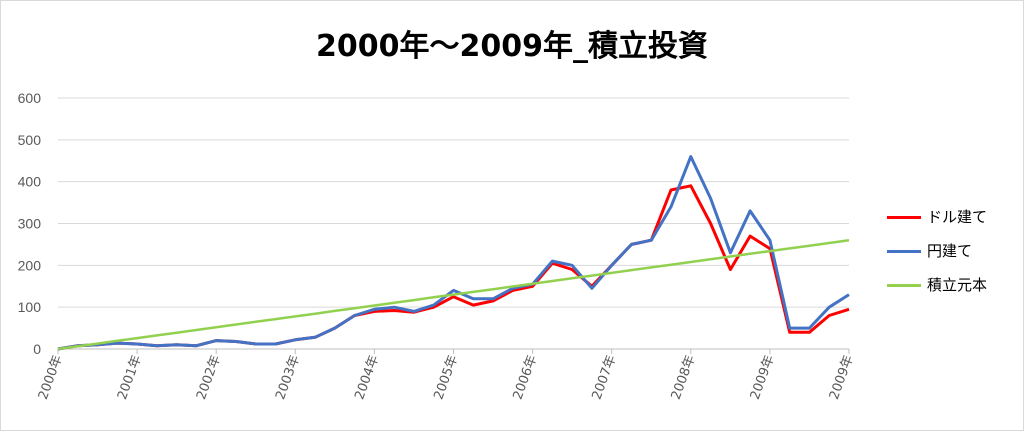 This screenshot has height=431, width=1024. I want to click on y-tick-label: 0, so click(37, 349).